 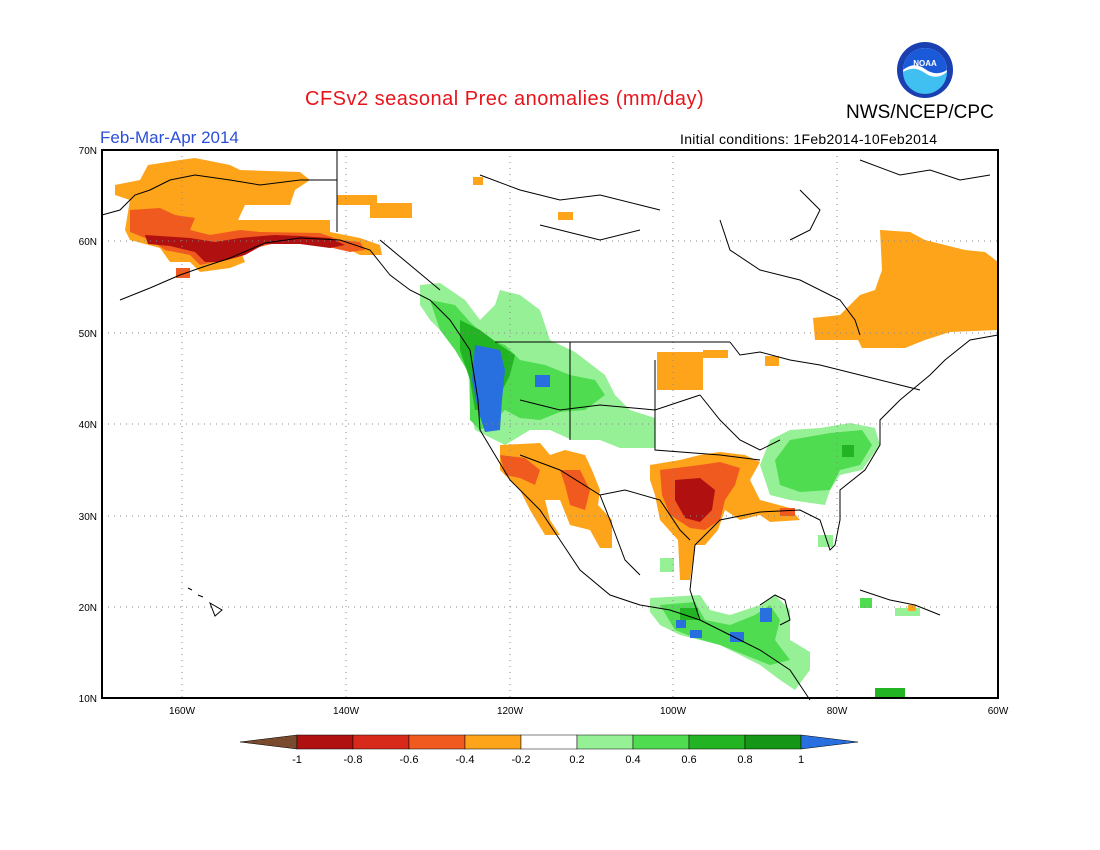 I want to click on lon-label-100w: 100W, so click(x=673, y=711).